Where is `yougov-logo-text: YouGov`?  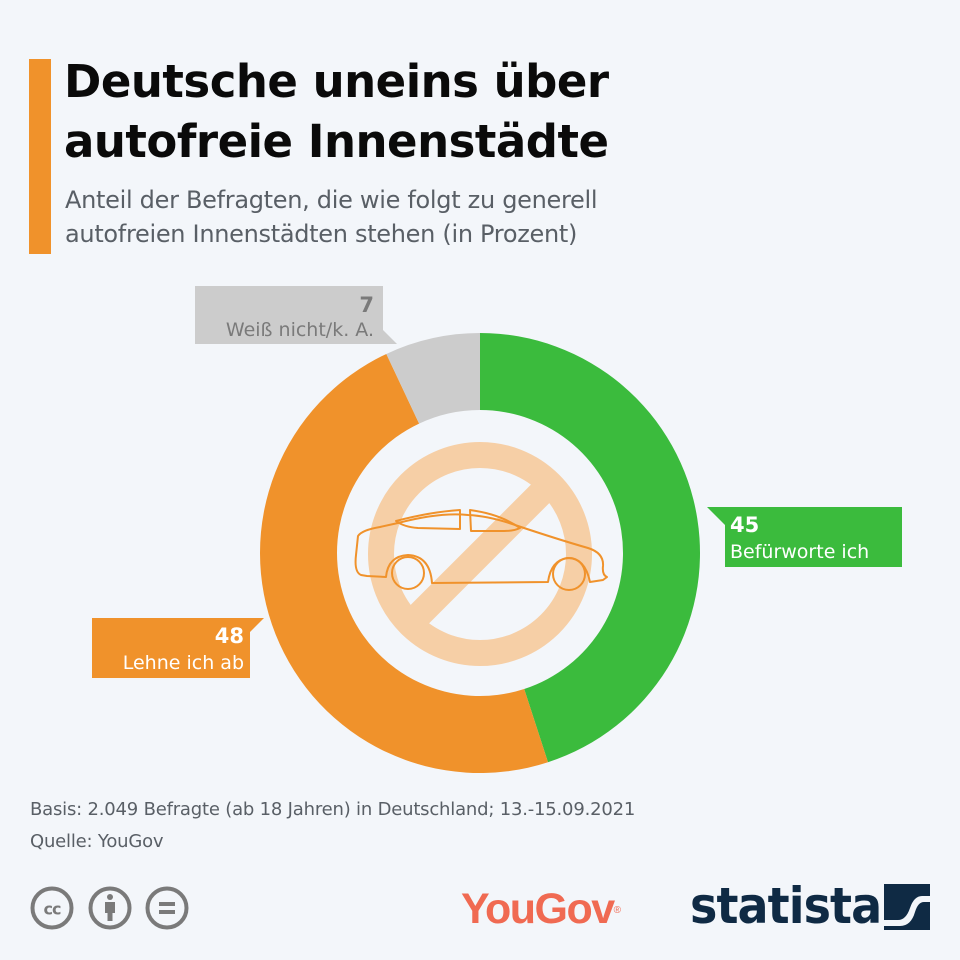
yougov-logo-text: YouGov is located at coordinates (538, 909).